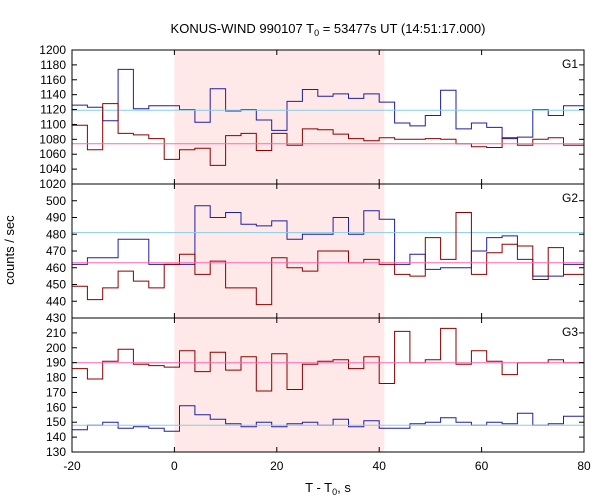 Image resolution: width=600 pixels, height=500 pixels. Describe the element at coordinates (243, 28) in the screenshot. I see `chart-title-prefix: KONUS-WIND 990107 T` at that location.